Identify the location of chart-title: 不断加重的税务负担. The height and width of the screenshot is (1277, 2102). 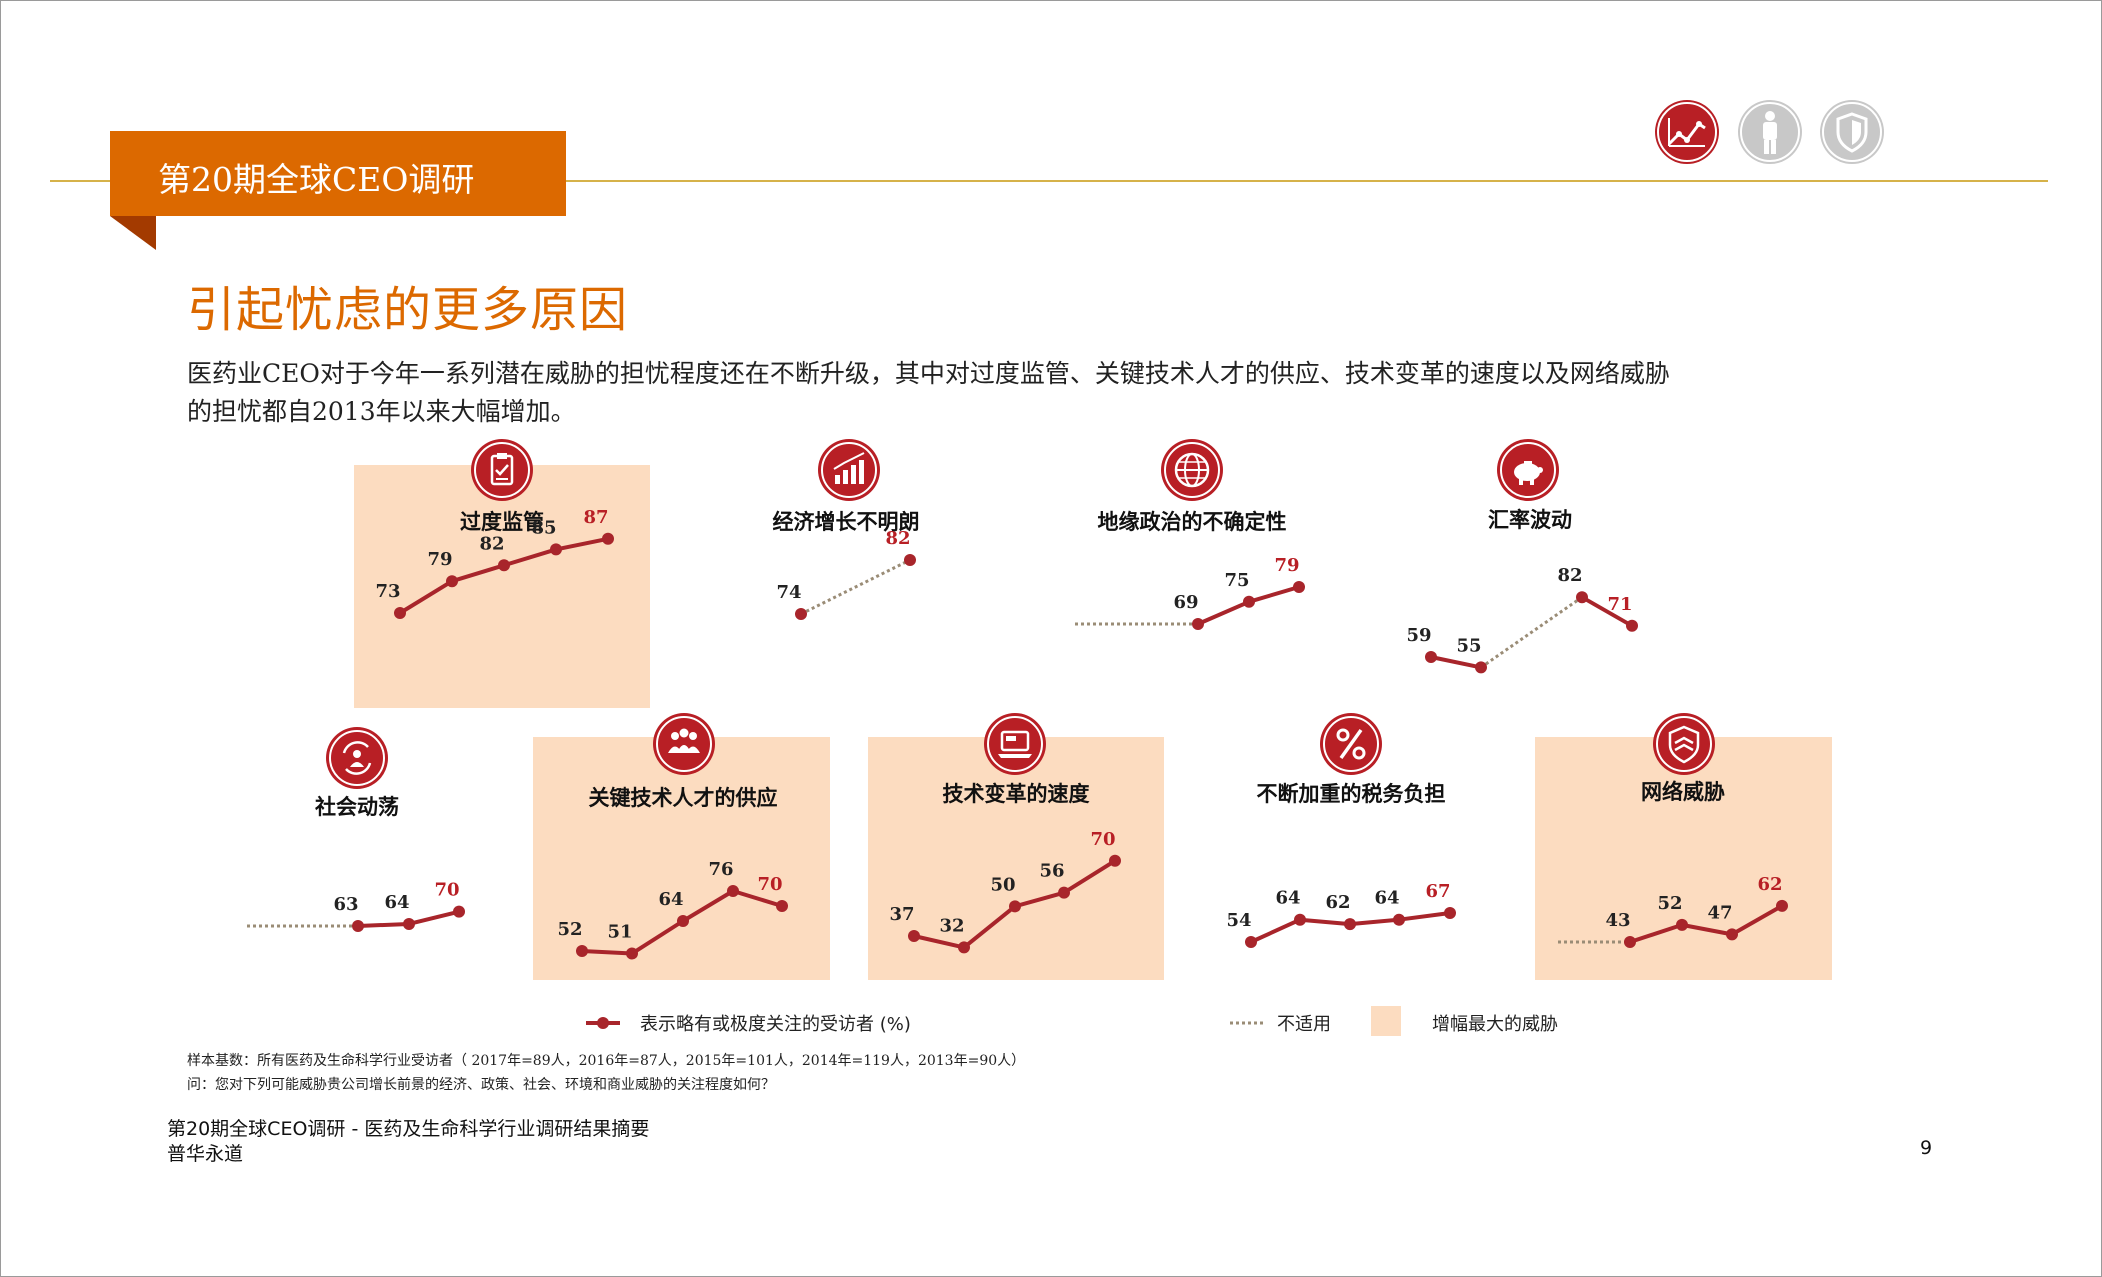
(1351, 794).